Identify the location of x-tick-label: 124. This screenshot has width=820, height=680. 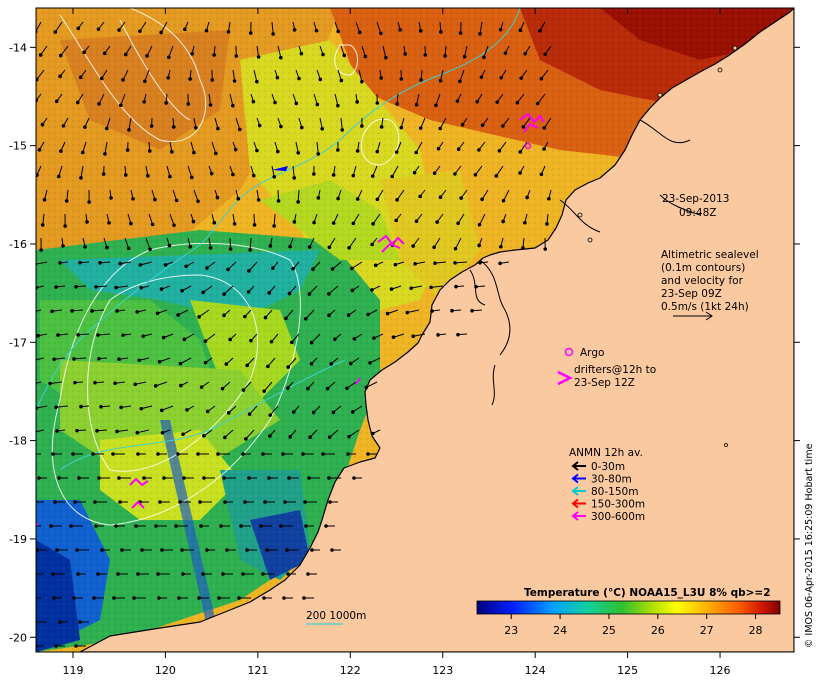
(535, 670).